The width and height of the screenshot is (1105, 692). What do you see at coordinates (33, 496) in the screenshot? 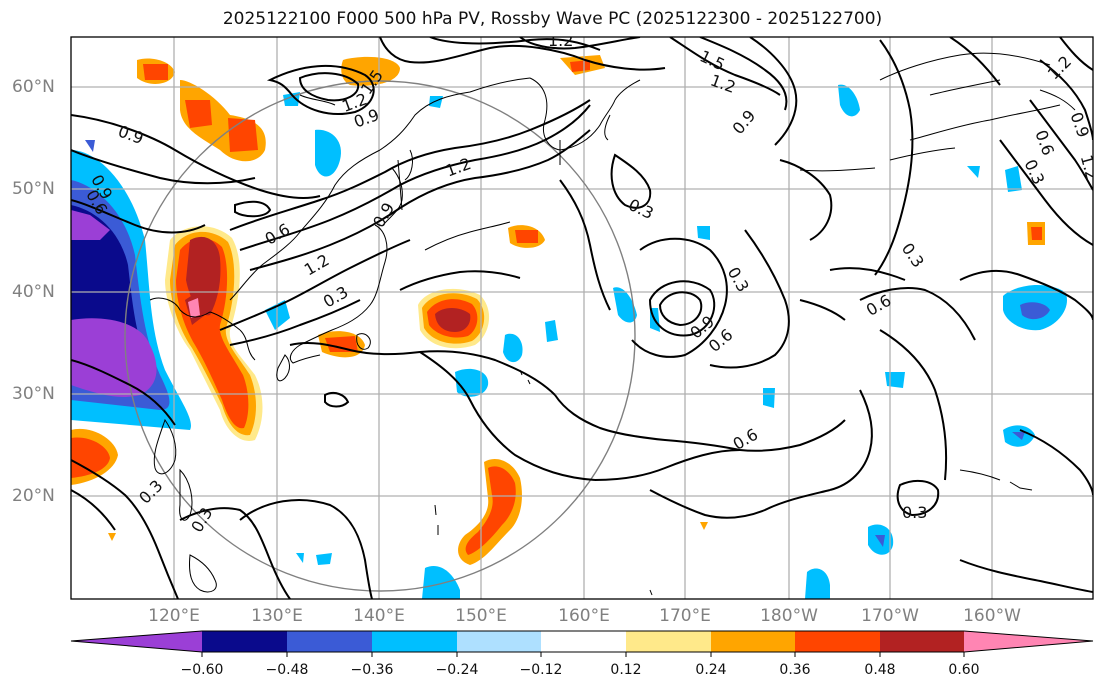
I see `lat-label: 20°N` at bounding box center [33, 496].